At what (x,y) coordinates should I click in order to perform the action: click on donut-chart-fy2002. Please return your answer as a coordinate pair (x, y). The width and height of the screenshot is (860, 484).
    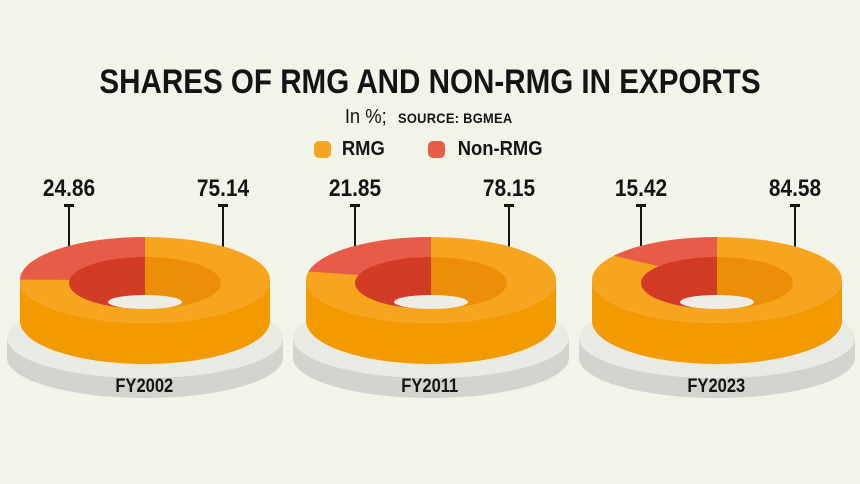
    Looking at the image, I should click on (145, 317).